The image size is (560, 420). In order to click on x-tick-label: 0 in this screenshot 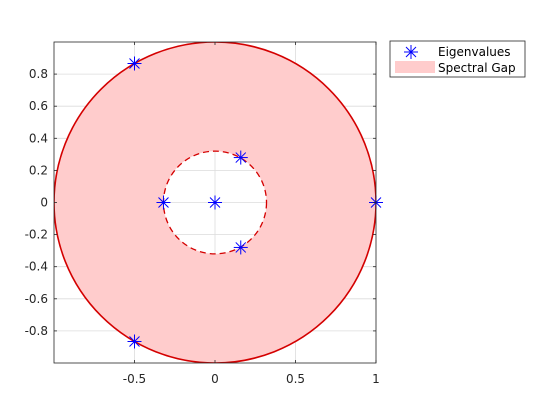, I will do `click(215, 379)`.